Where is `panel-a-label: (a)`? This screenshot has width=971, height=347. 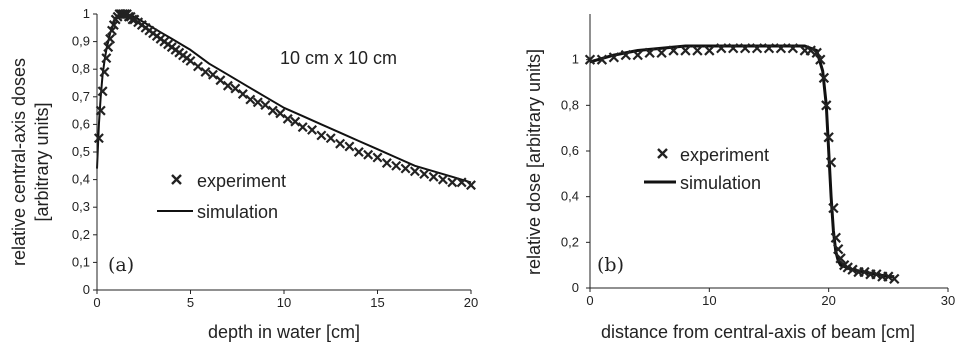 panel-a-label: (a) is located at coordinates (121, 265).